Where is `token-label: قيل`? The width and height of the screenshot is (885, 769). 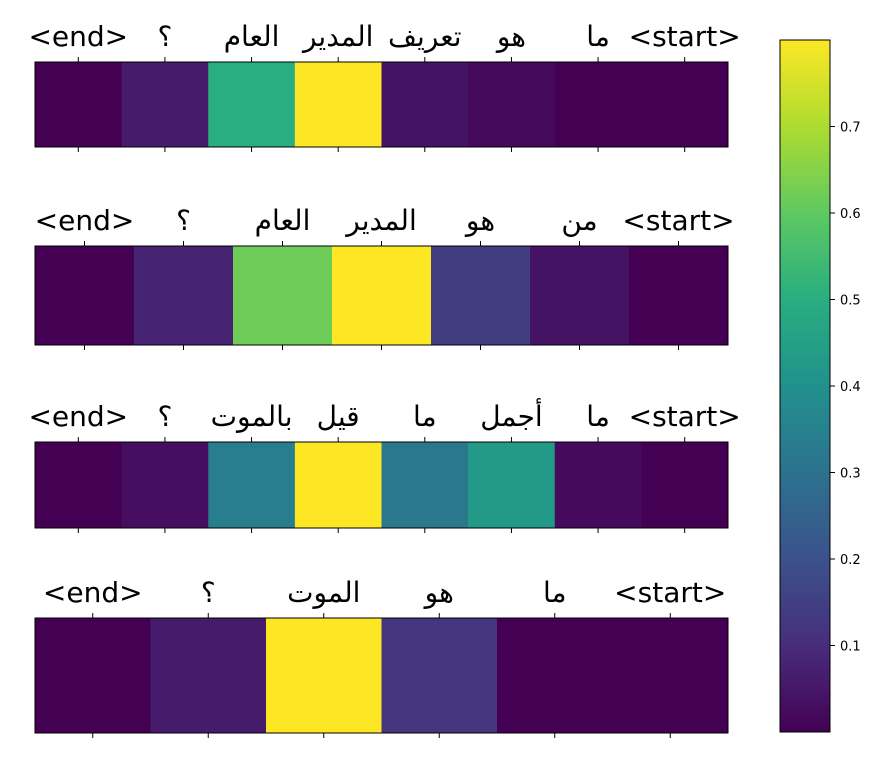
token-label: قيل is located at coordinates (338, 416).